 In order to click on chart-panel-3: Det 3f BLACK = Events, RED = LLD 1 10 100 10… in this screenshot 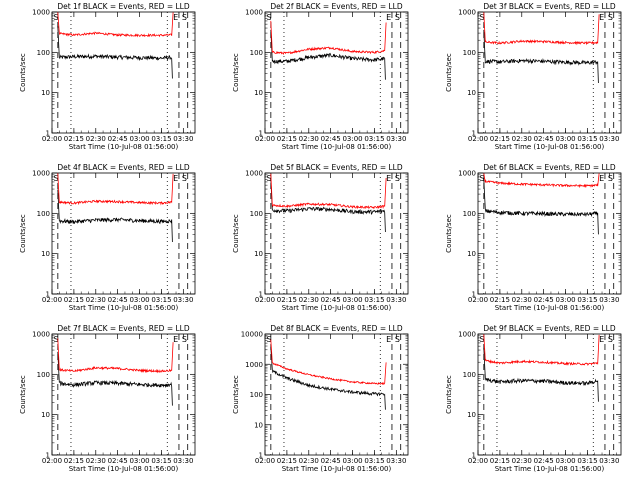, I will do `click(533, 76)`.